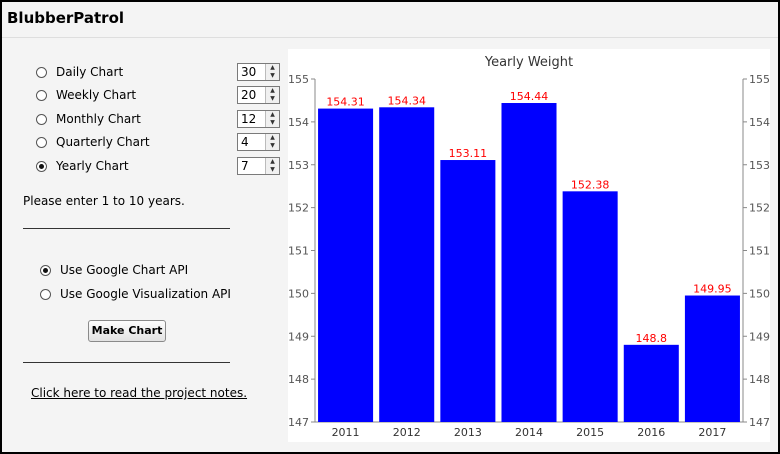 Image resolution: width=780 pixels, height=454 pixels. I want to click on y-tick-label-left: 151, so click(298, 251).